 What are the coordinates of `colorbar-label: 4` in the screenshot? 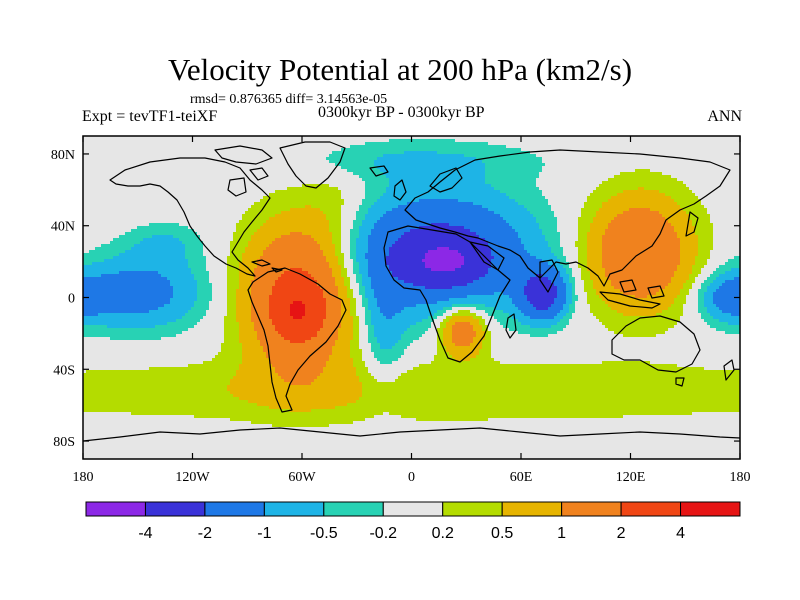 It's located at (680, 533).